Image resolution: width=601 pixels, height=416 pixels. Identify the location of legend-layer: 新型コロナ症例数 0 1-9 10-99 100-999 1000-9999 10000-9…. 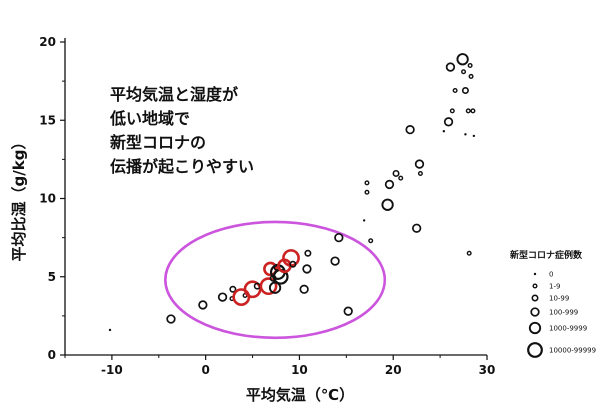
(553, 303).